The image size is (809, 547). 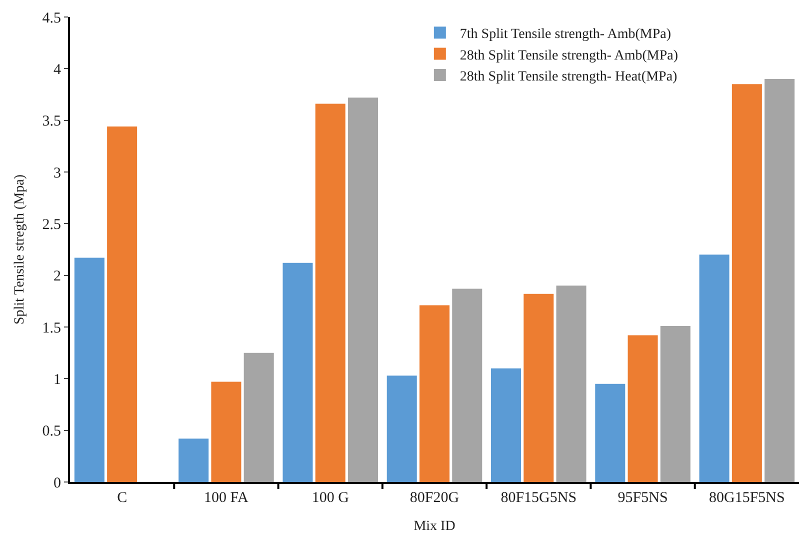 What do you see at coordinates (51, 224) in the screenshot?
I see `y-tick-label: 2.5` at bounding box center [51, 224].